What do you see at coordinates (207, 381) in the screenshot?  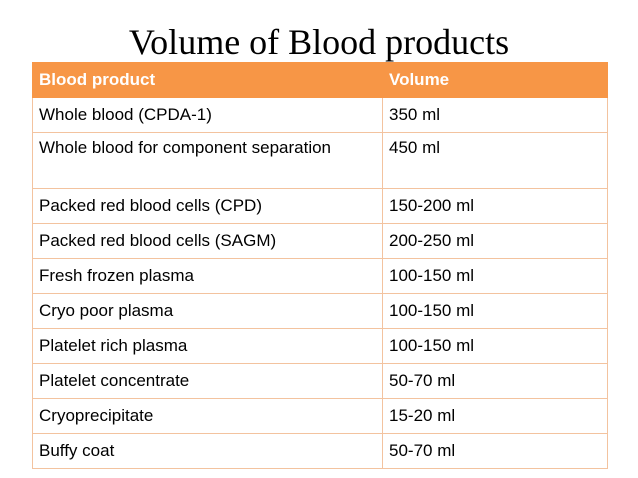 I see `product-cell: Platelet concentrate` at bounding box center [207, 381].